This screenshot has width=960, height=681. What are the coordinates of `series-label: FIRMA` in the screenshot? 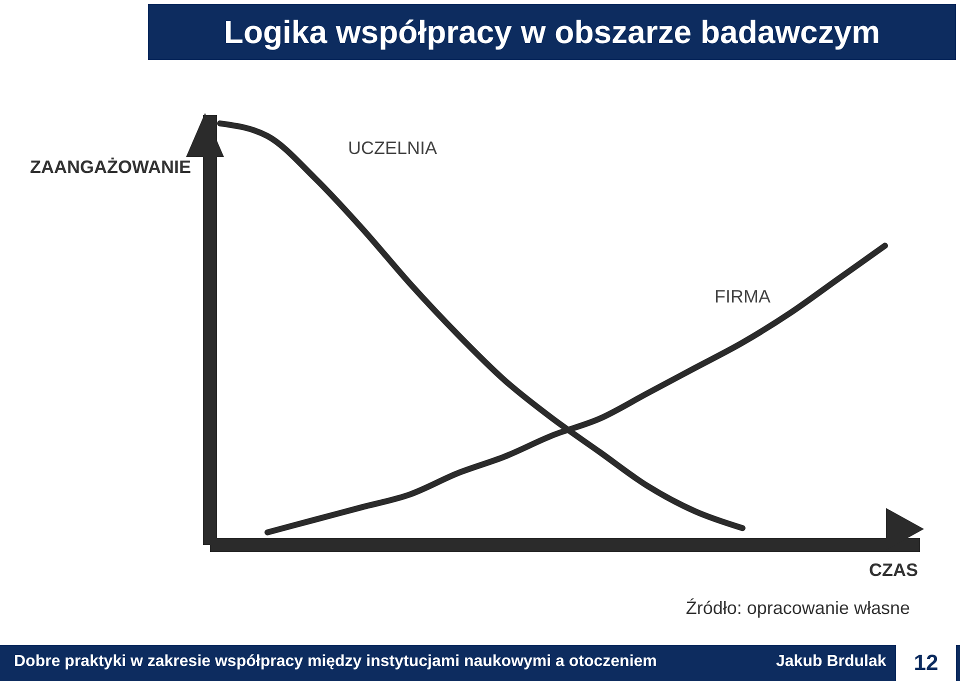 It's located at (742, 296).